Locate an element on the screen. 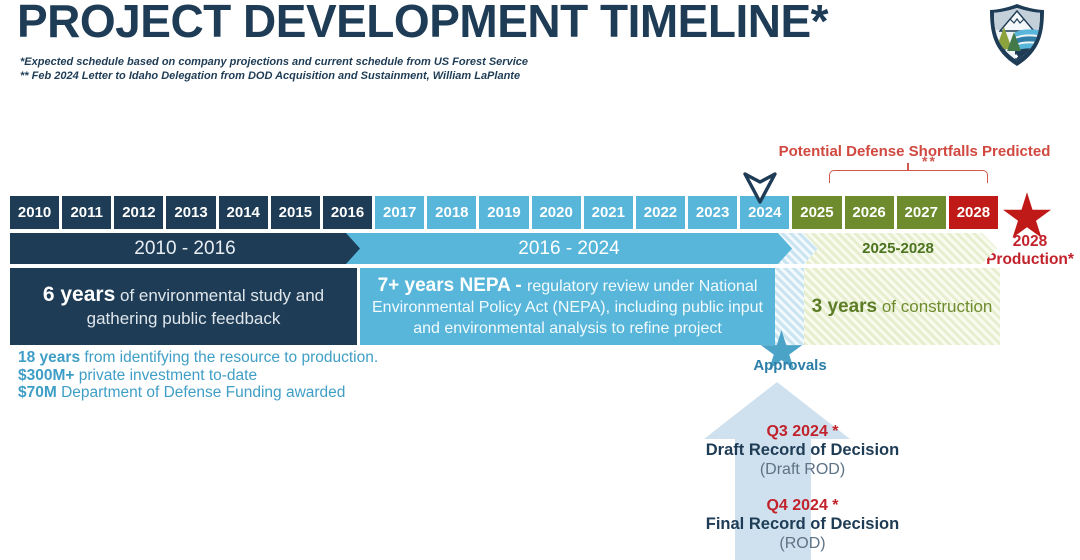  milestone-subtitle: (Draft ROD) is located at coordinates (802, 469).